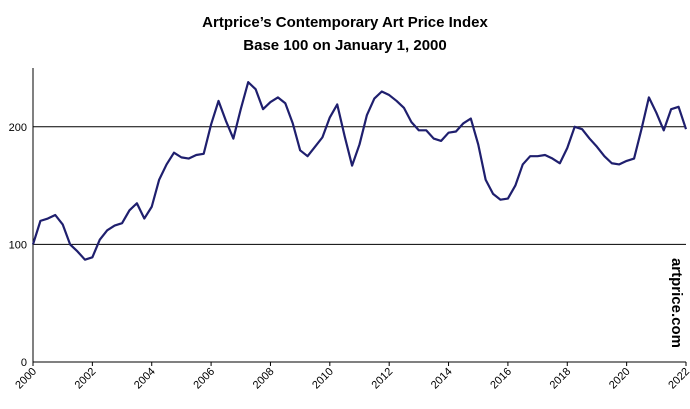 Image resolution: width=690 pixels, height=409 pixels. Describe the element at coordinates (620, 379) in the screenshot. I see `x-tick-label: 2020` at that location.